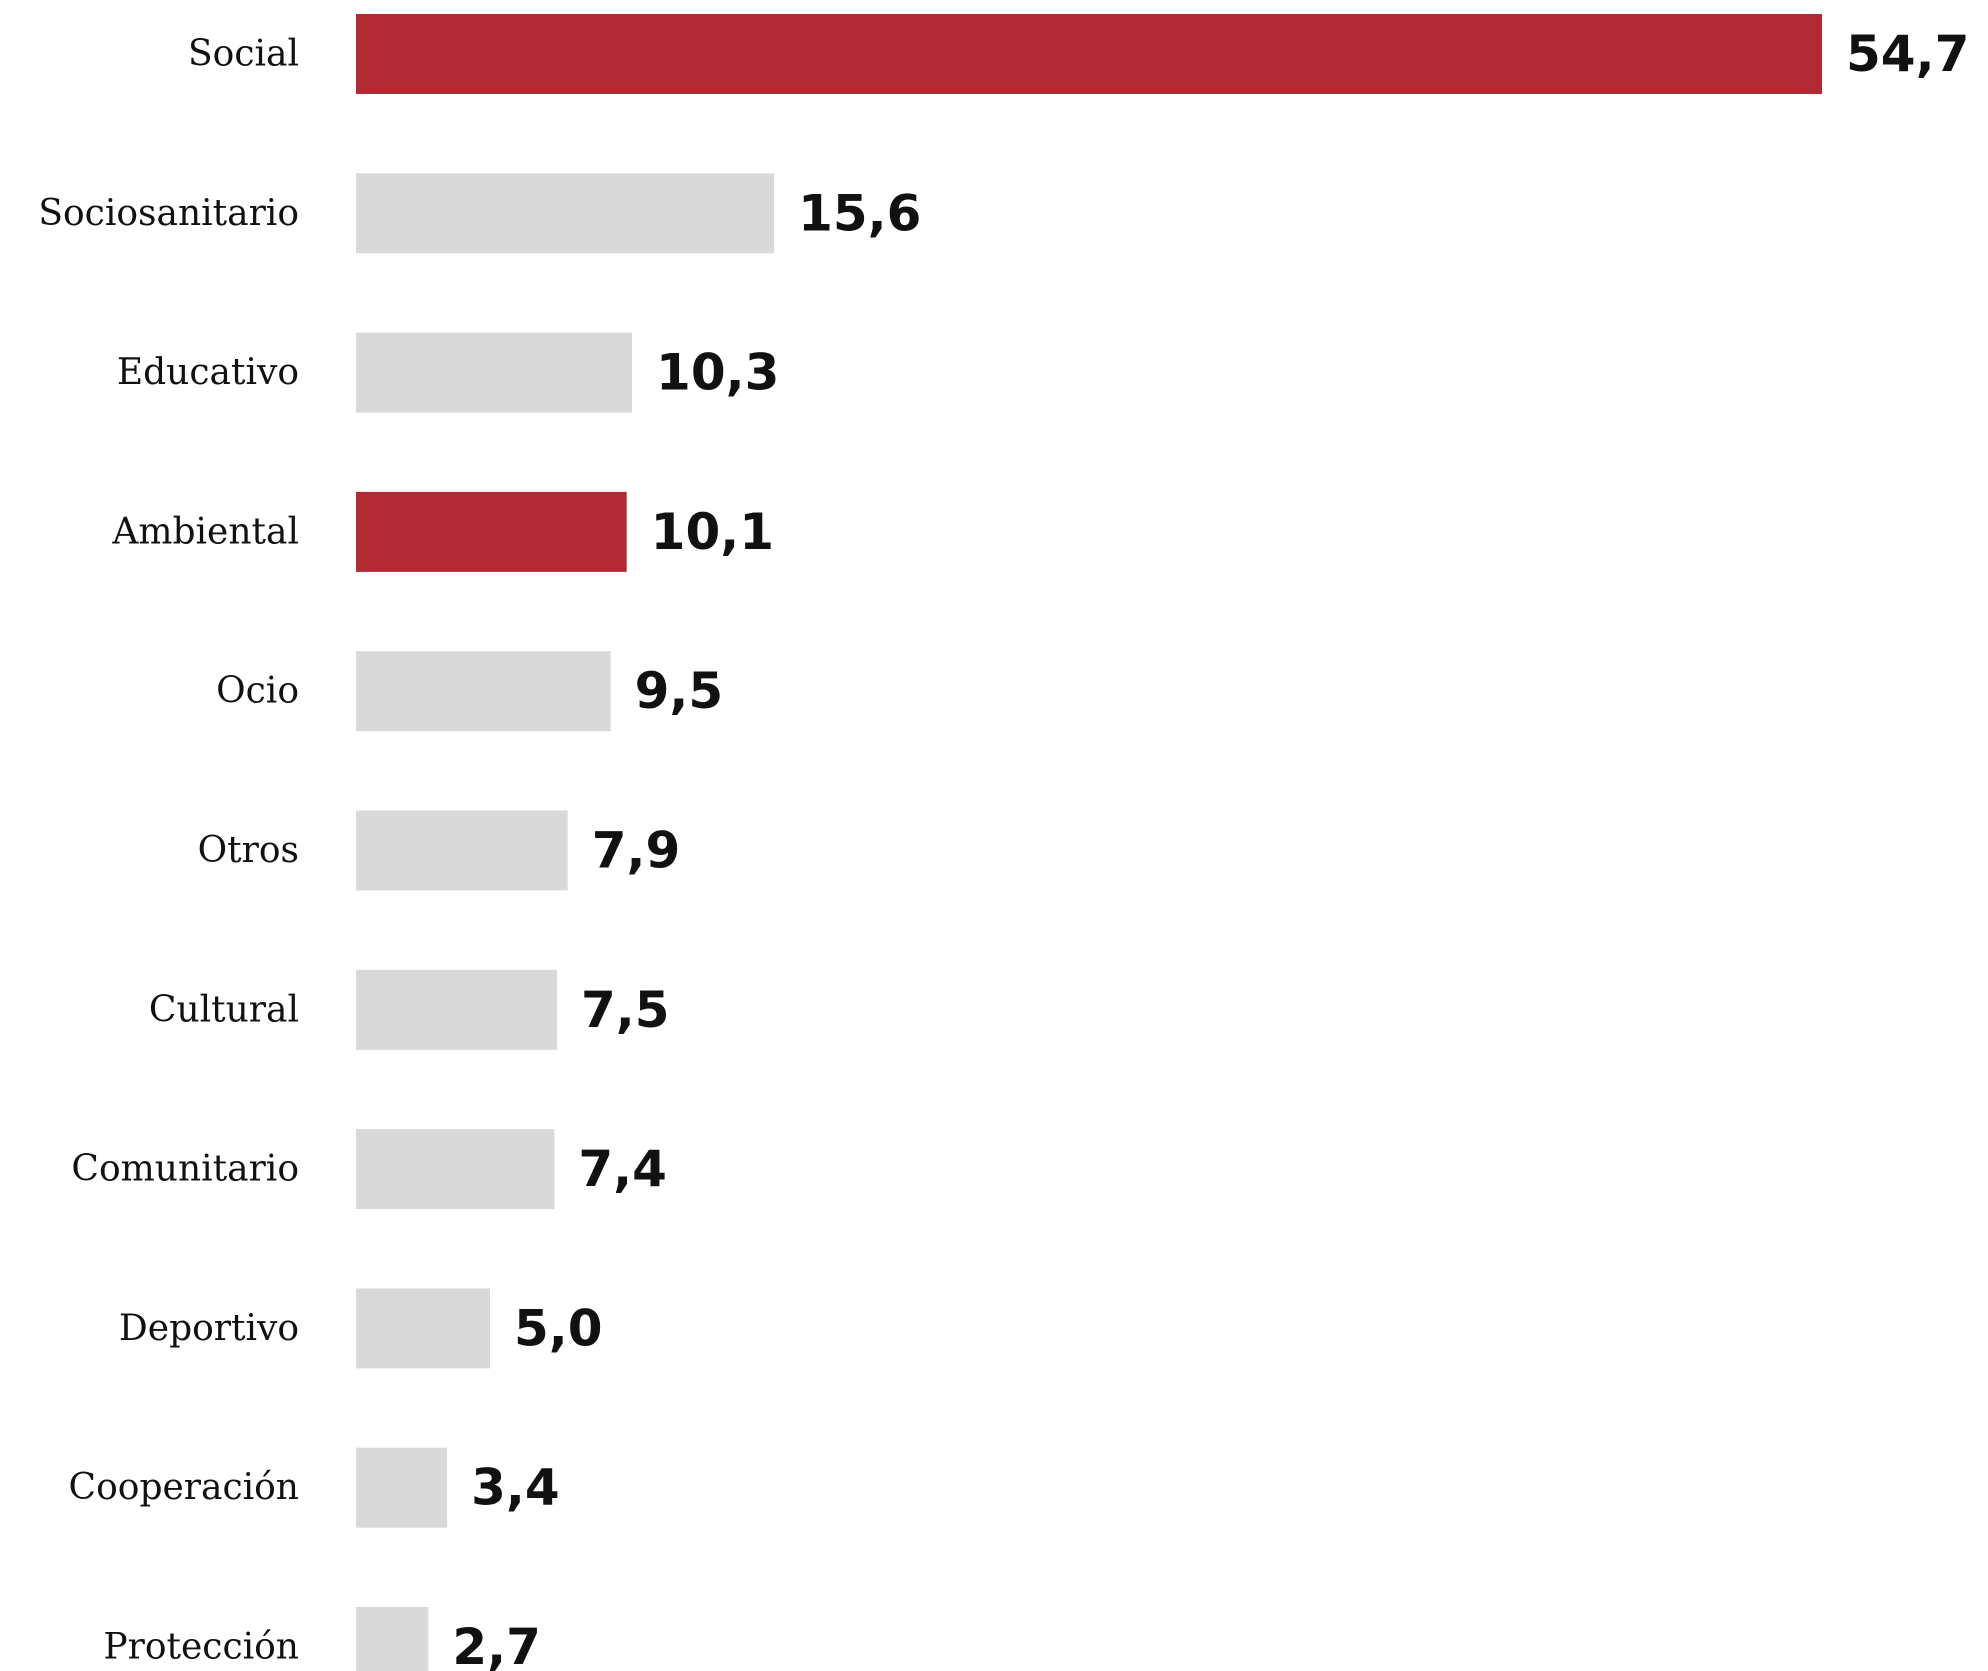 The height and width of the screenshot is (1671, 1988). Describe the element at coordinates (201, 1647) in the screenshot. I see `category-label-proteccion: Protección` at that location.